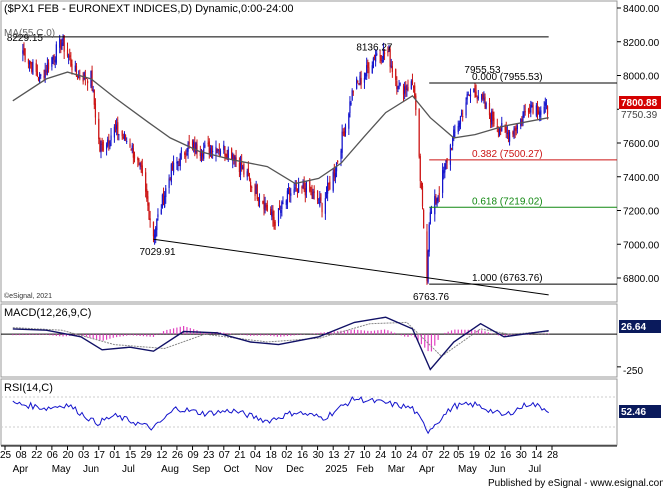  What do you see at coordinates (178, 455) in the screenshot?
I see `x-day-label: 26` at bounding box center [178, 455].